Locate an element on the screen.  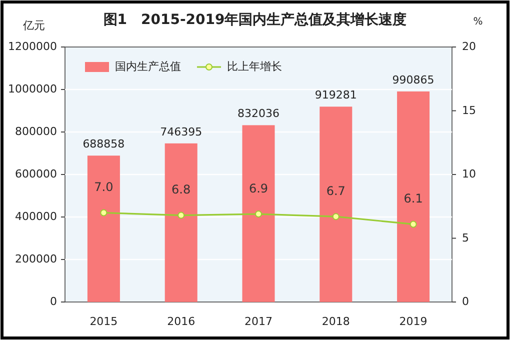
y-tick-label: 0 is located at coordinates (53, 301).